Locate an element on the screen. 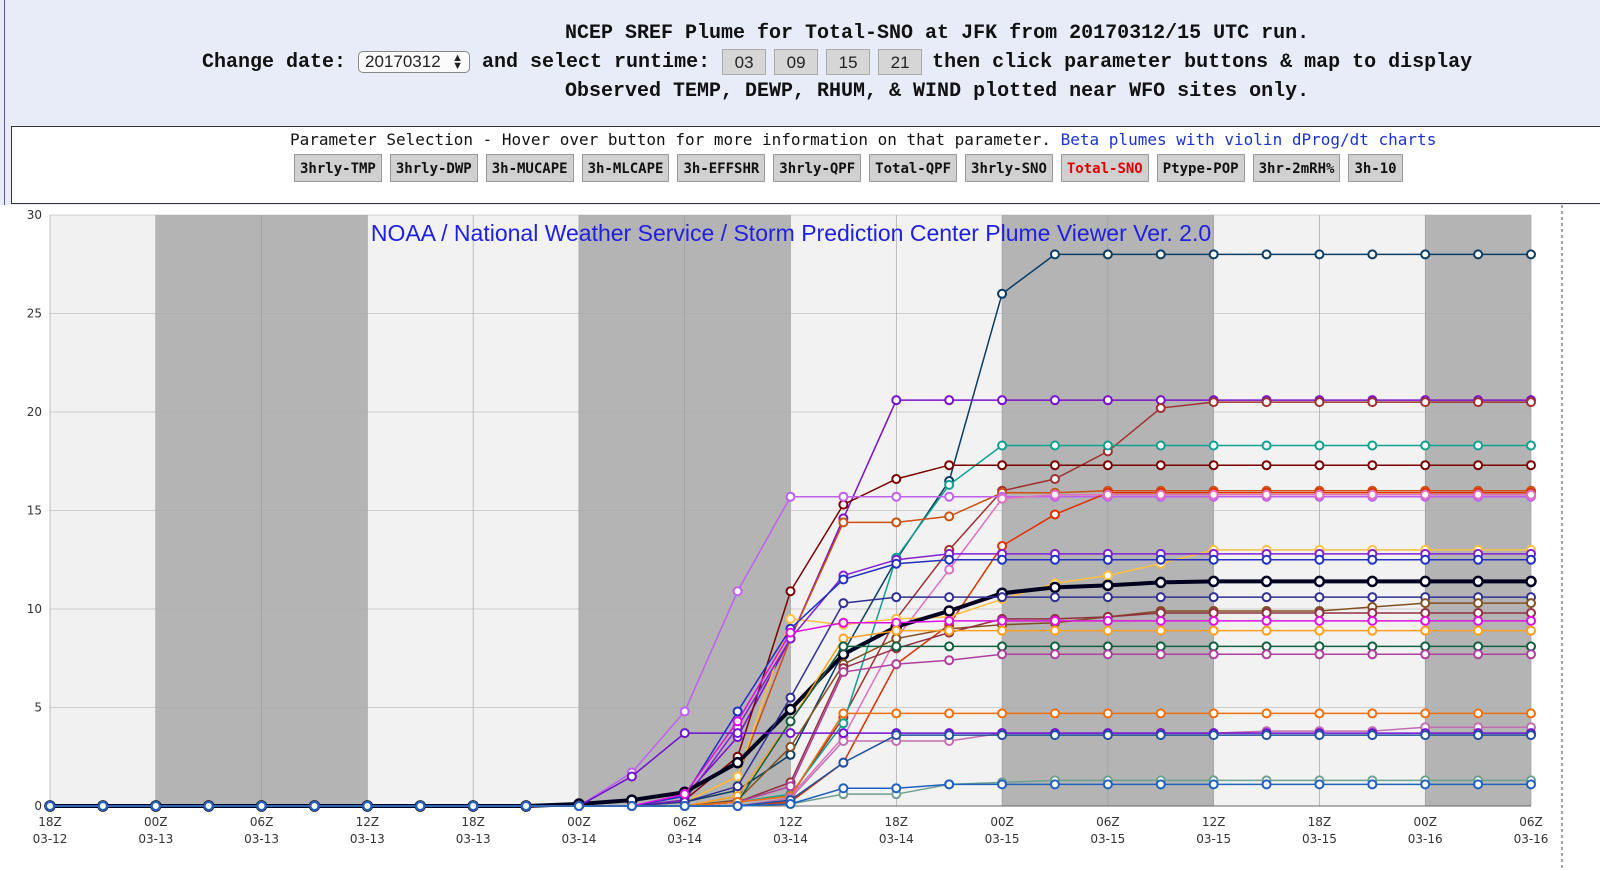 This screenshot has width=1600, height=871. date-select: 20170312 ▲ ▼ is located at coordinates (414, 62).